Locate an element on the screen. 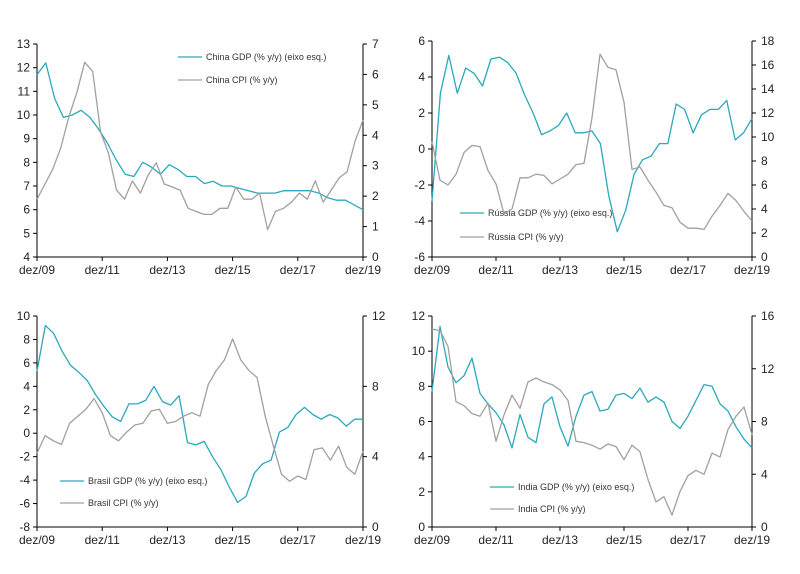 The height and width of the screenshot is (574, 800). left-tick-label: 11 is located at coordinates (24, 91).